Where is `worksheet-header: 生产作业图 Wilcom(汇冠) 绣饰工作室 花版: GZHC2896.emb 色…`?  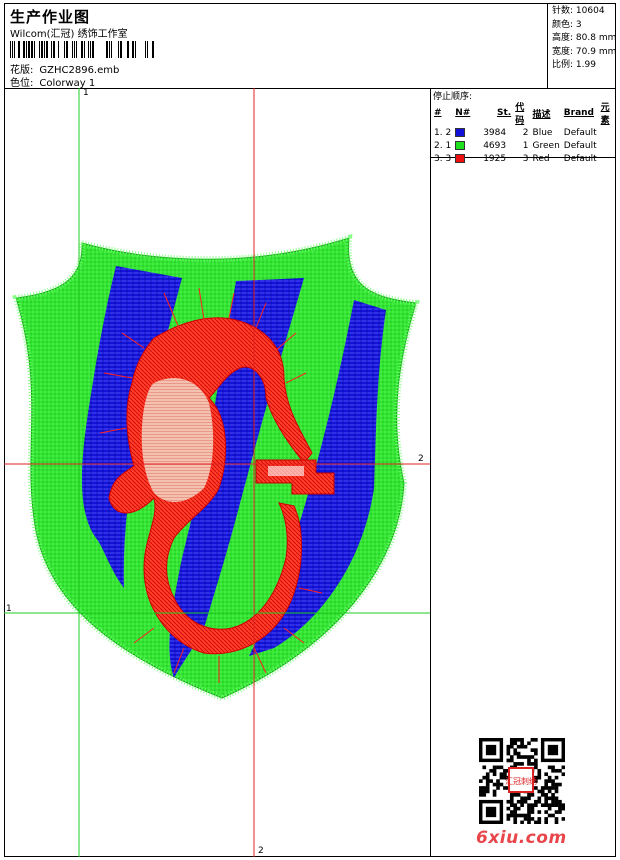
worksheet-header: 生产作业图 Wilcom(汇冠) 绣饰工作室 花版: GZHC2896.emb 色… is located at coordinates (310, 46).